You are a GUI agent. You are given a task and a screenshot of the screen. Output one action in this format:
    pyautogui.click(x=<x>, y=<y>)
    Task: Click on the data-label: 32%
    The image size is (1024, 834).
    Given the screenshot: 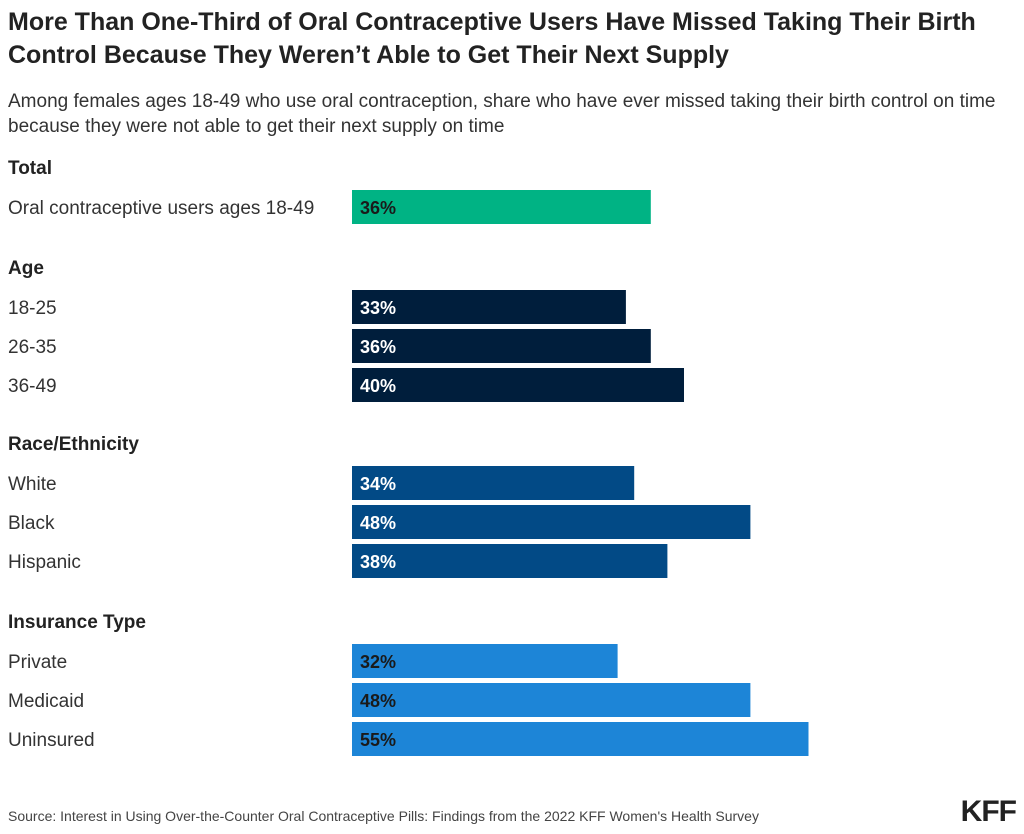 What is the action you would take?
    pyautogui.click(x=378, y=662)
    